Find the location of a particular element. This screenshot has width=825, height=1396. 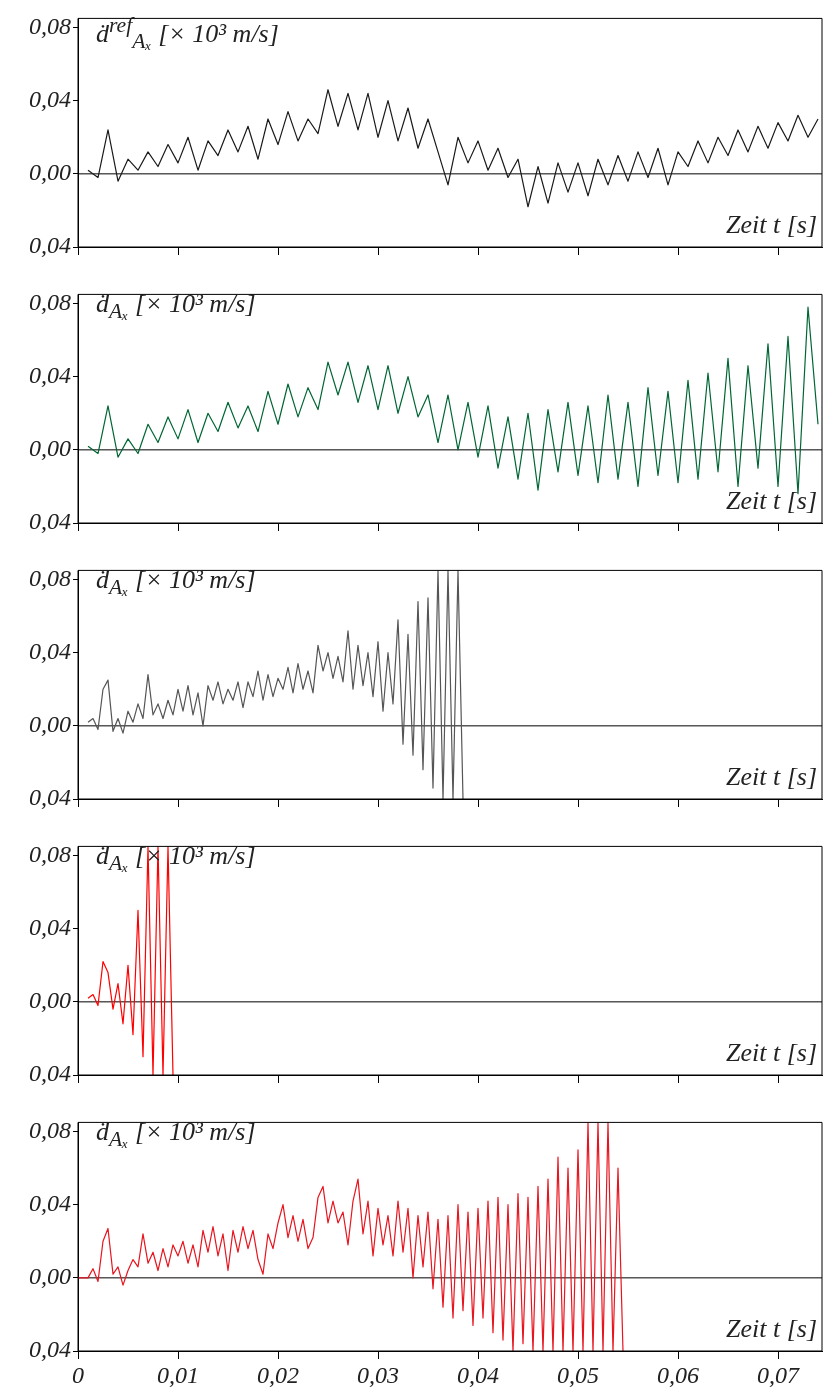

x-tick-label: 0,07 is located at coordinates (778, 1374).